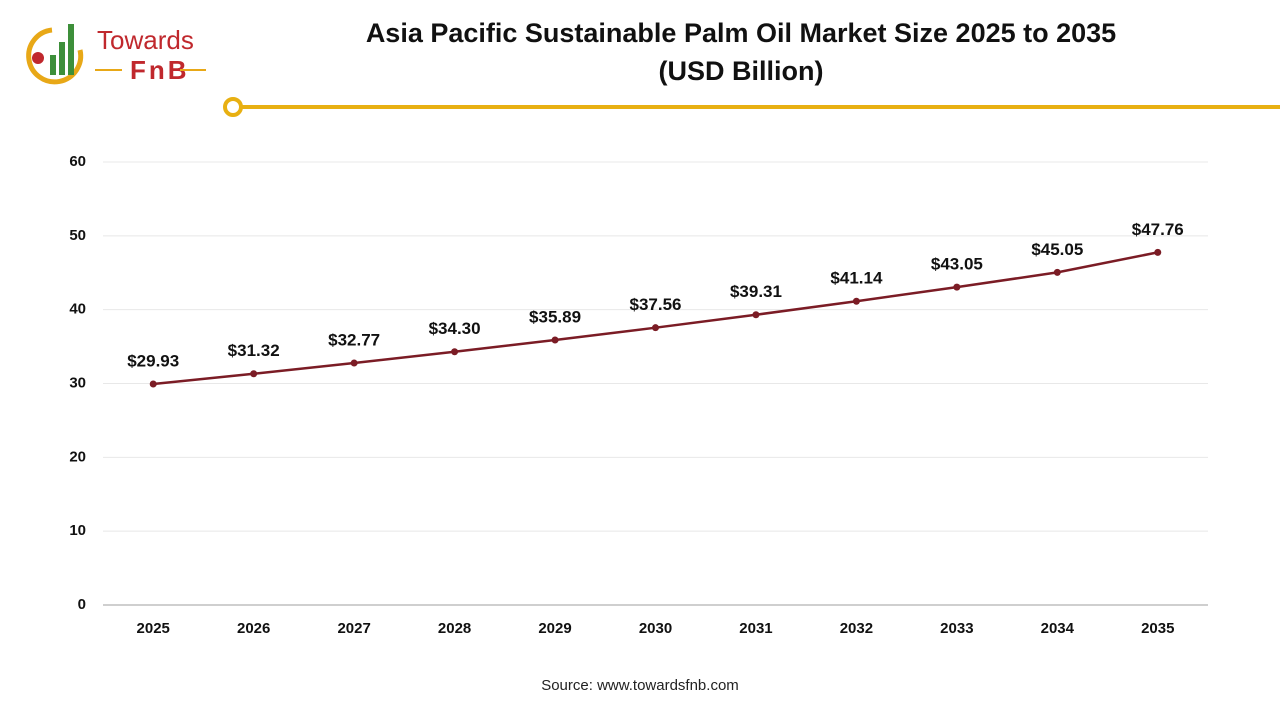  What do you see at coordinates (153, 628) in the screenshot?
I see `x-tick-label: 2025` at bounding box center [153, 628].